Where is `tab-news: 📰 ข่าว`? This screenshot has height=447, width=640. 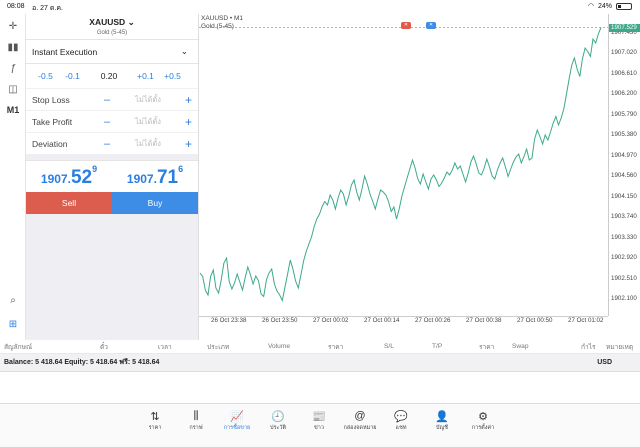
tab-news: 📰 ข่าว is located at coordinates (319, 421).